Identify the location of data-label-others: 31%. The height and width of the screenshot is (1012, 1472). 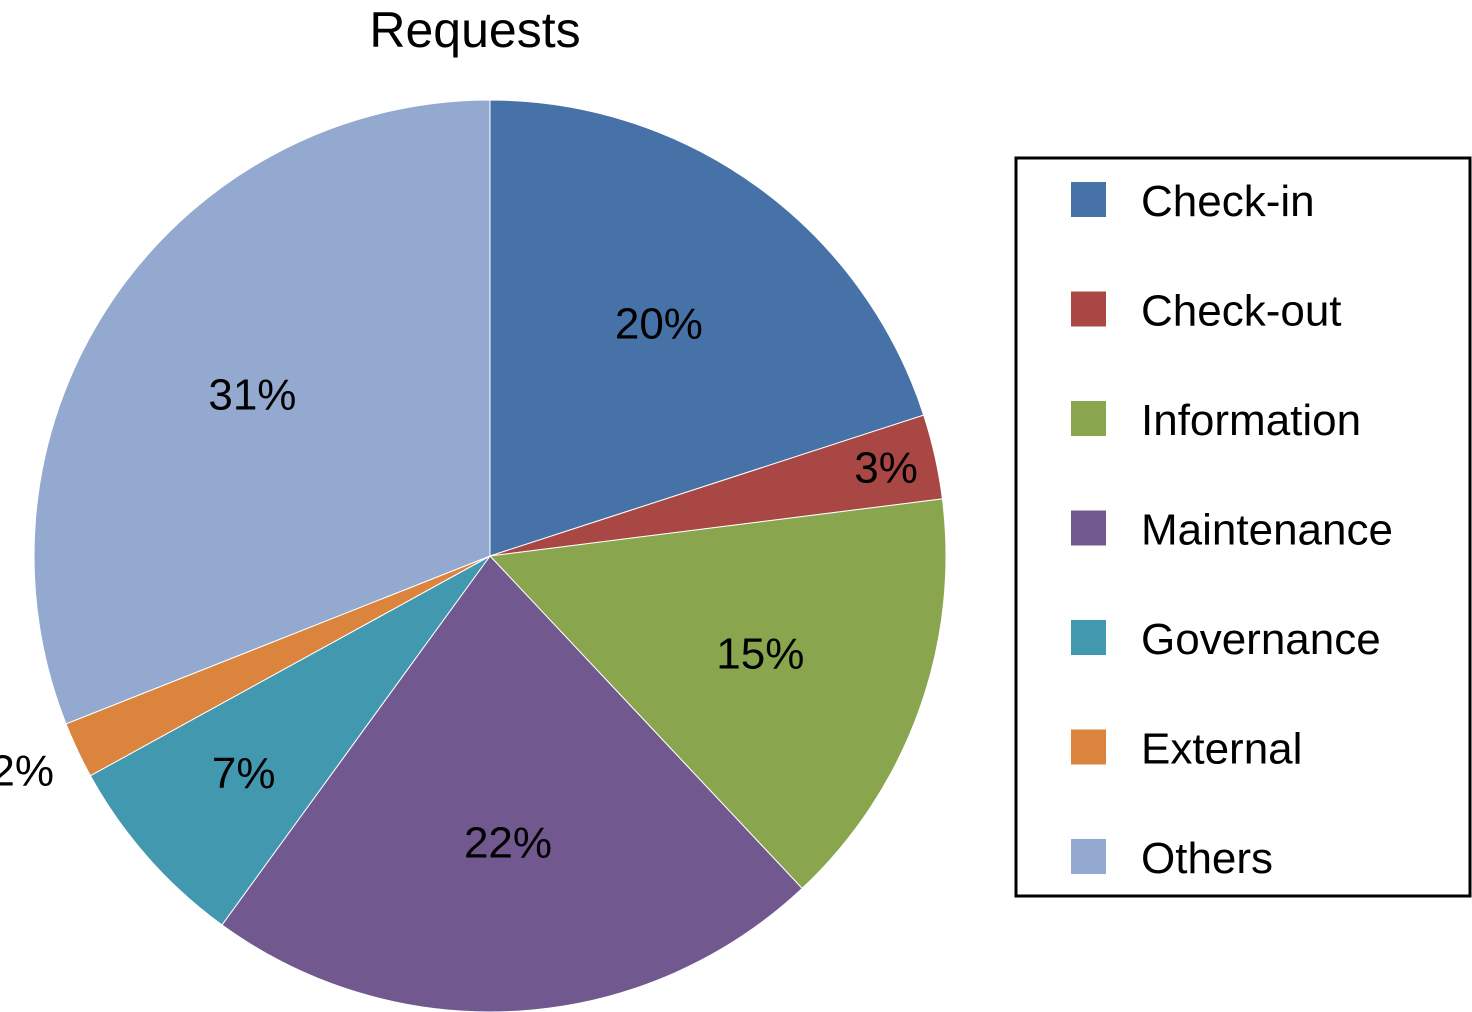
(252, 395).